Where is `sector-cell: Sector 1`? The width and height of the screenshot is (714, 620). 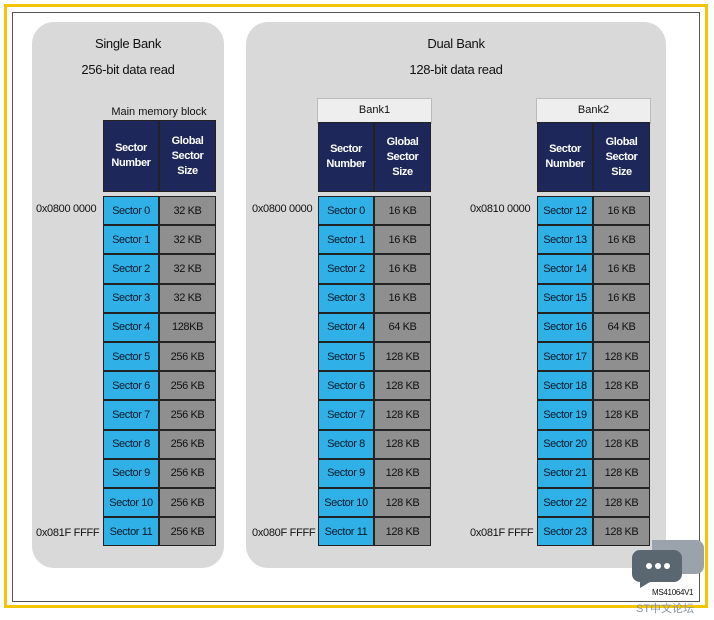 sector-cell: Sector 1 is located at coordinates (131, 240).